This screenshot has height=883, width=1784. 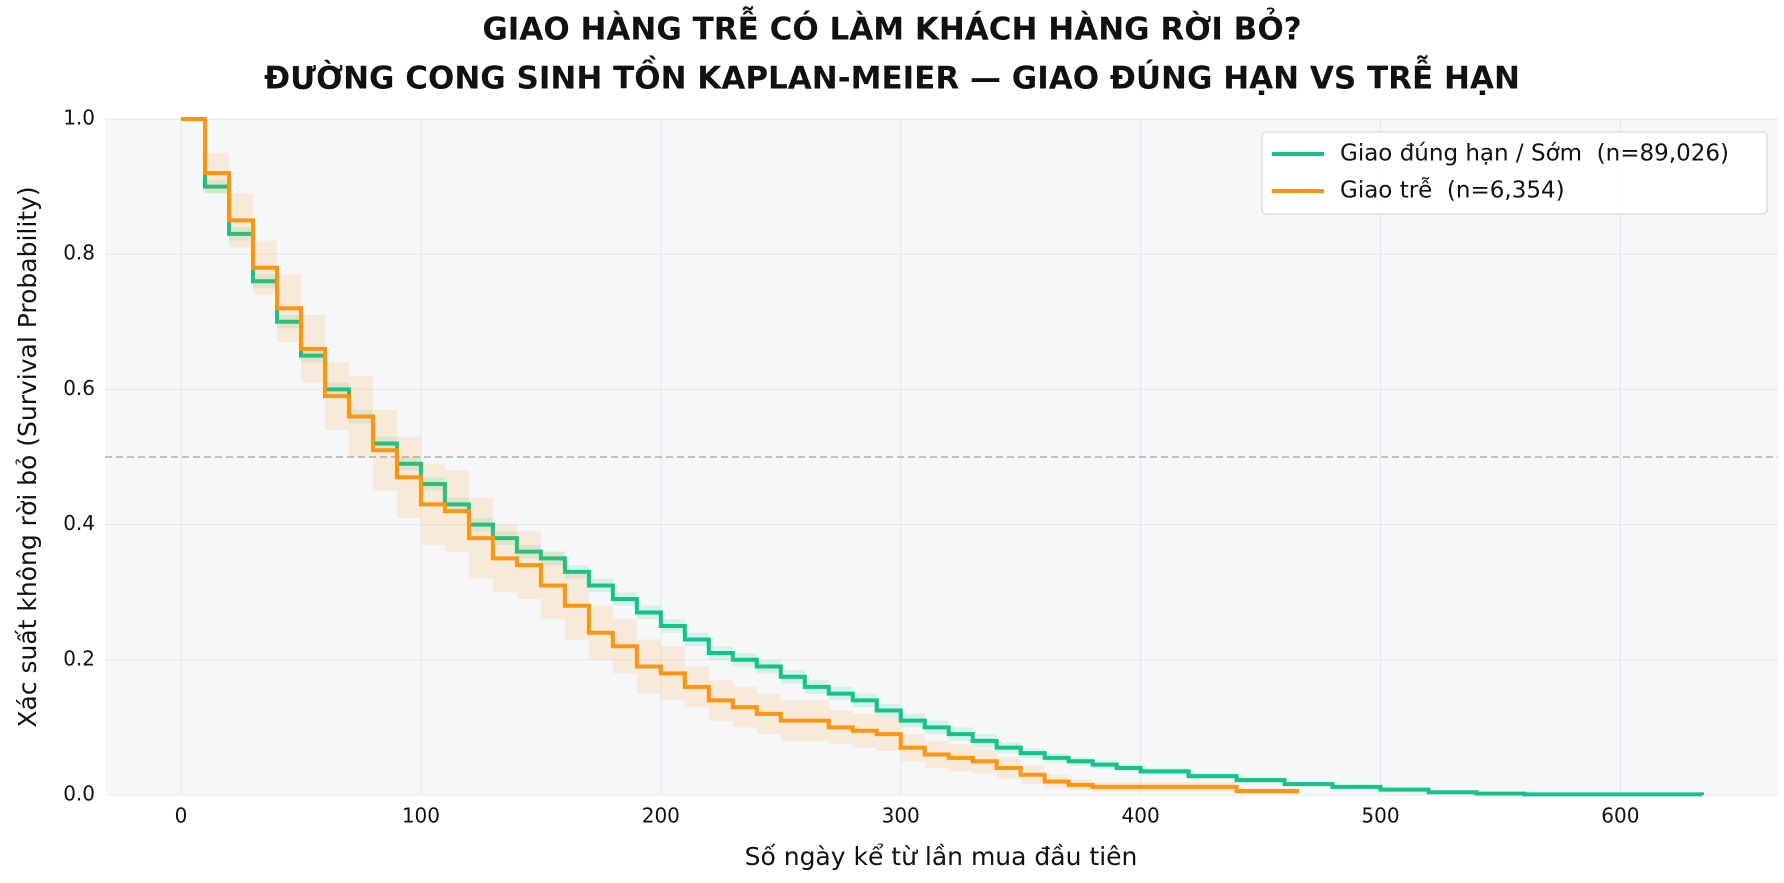 I want to click on x-tick-label: 100, so click(x=421, y=816).